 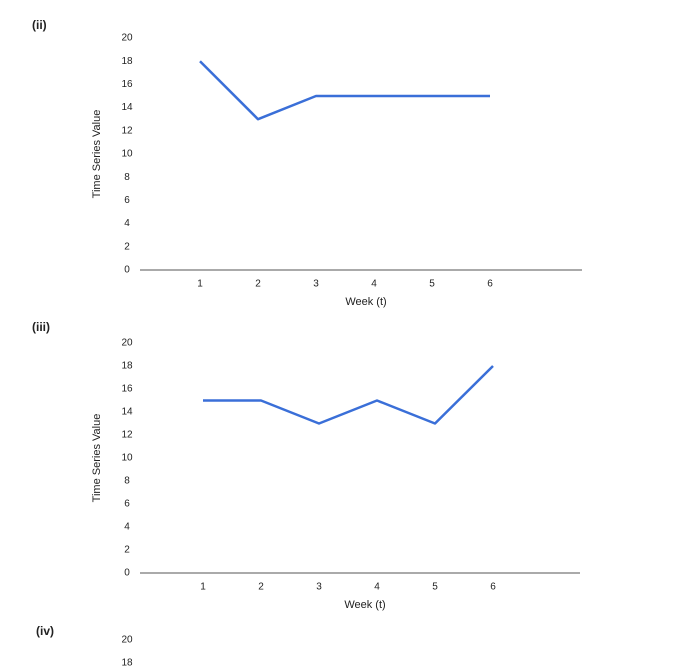 What do you see at coordinates (41, 327) in the screenshot?
I see `chart-title: (iii)` at bounding box center [41, 327].